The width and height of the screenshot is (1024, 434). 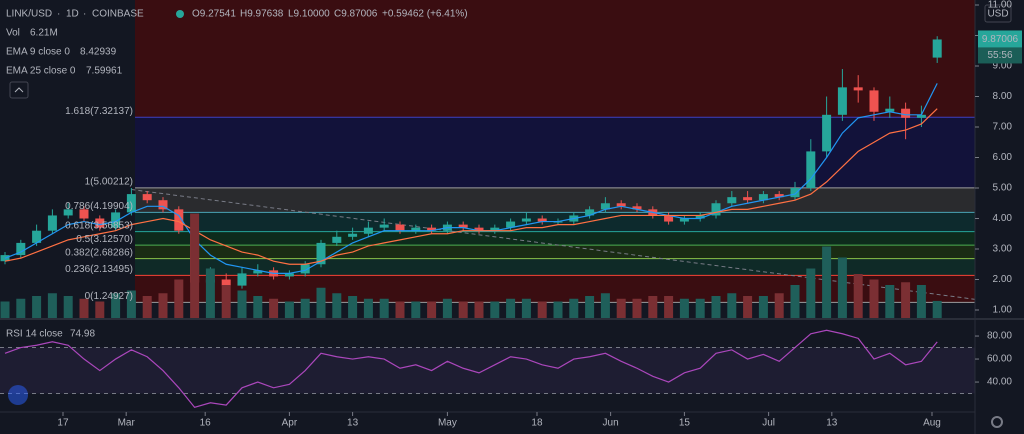 What do you see at coordinates (63, 423) in the screenshot?
I see `x-tick-label: 17` at bounding box center [63, 423].